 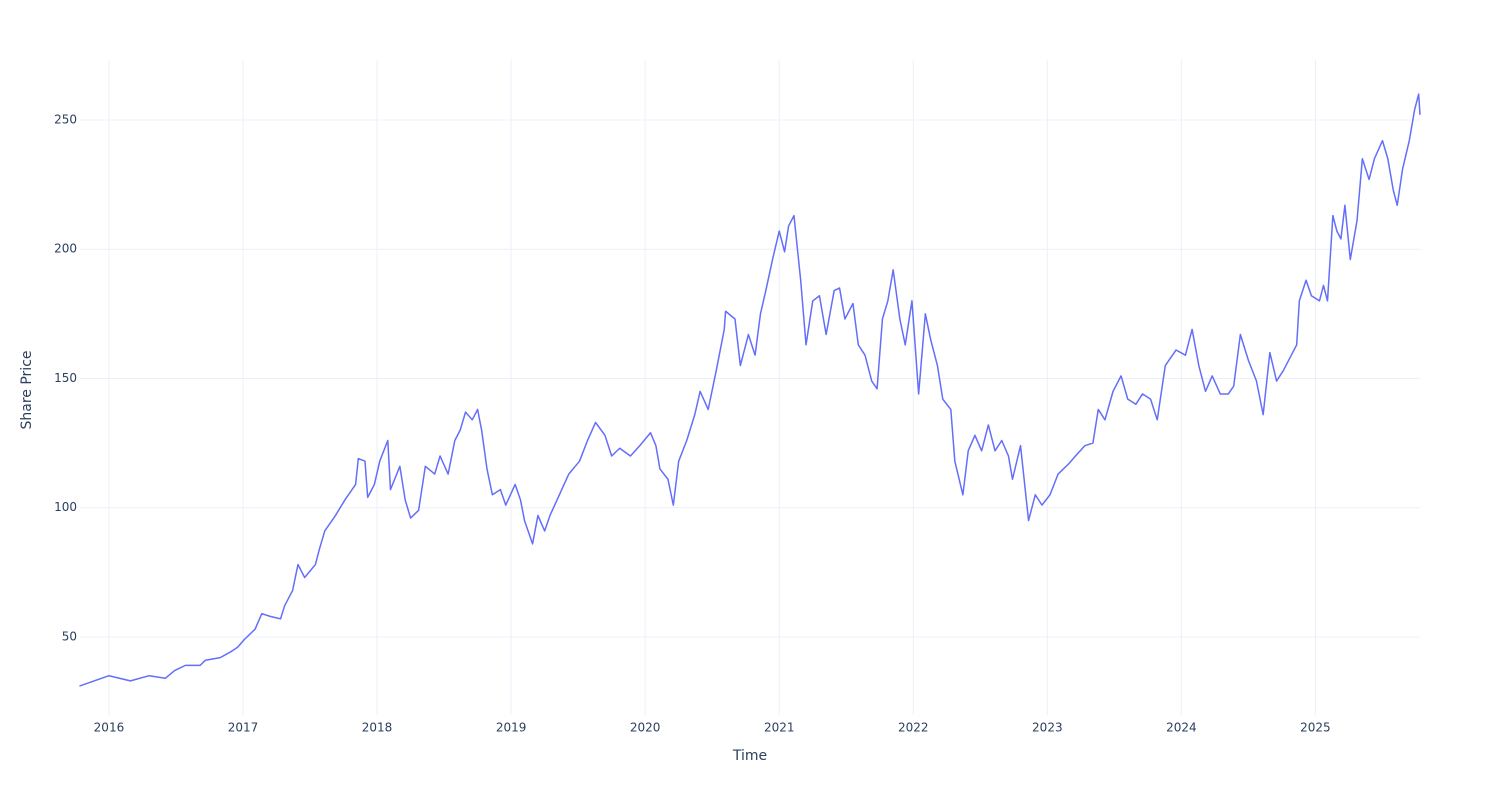 I want to click on y-tick-label: 250, so click(x=65, y=119).